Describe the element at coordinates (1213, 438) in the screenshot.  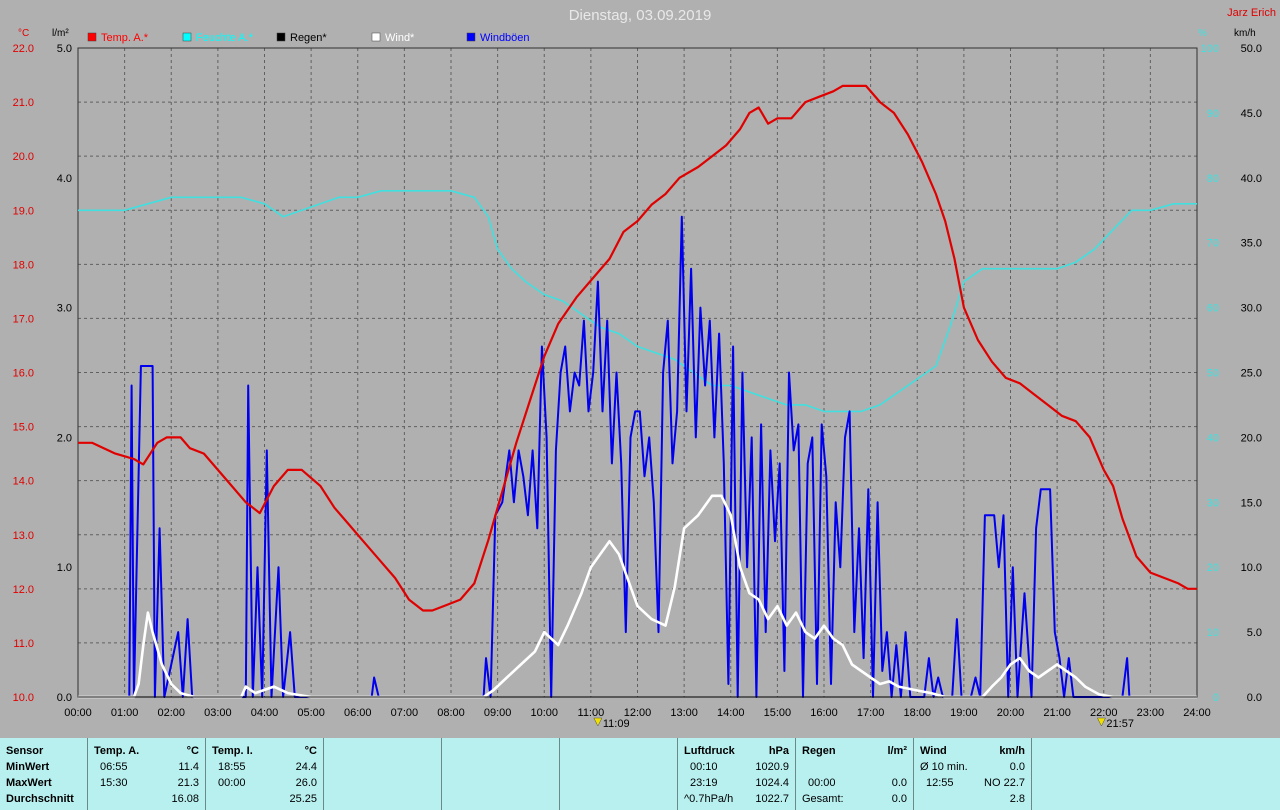
I see `humidity-tick-label: 40` at that location.